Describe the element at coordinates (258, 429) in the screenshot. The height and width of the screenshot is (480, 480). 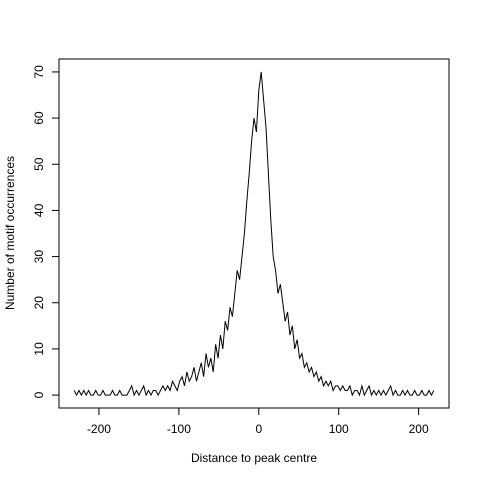
I see `x-tick-label: 0` at that location.